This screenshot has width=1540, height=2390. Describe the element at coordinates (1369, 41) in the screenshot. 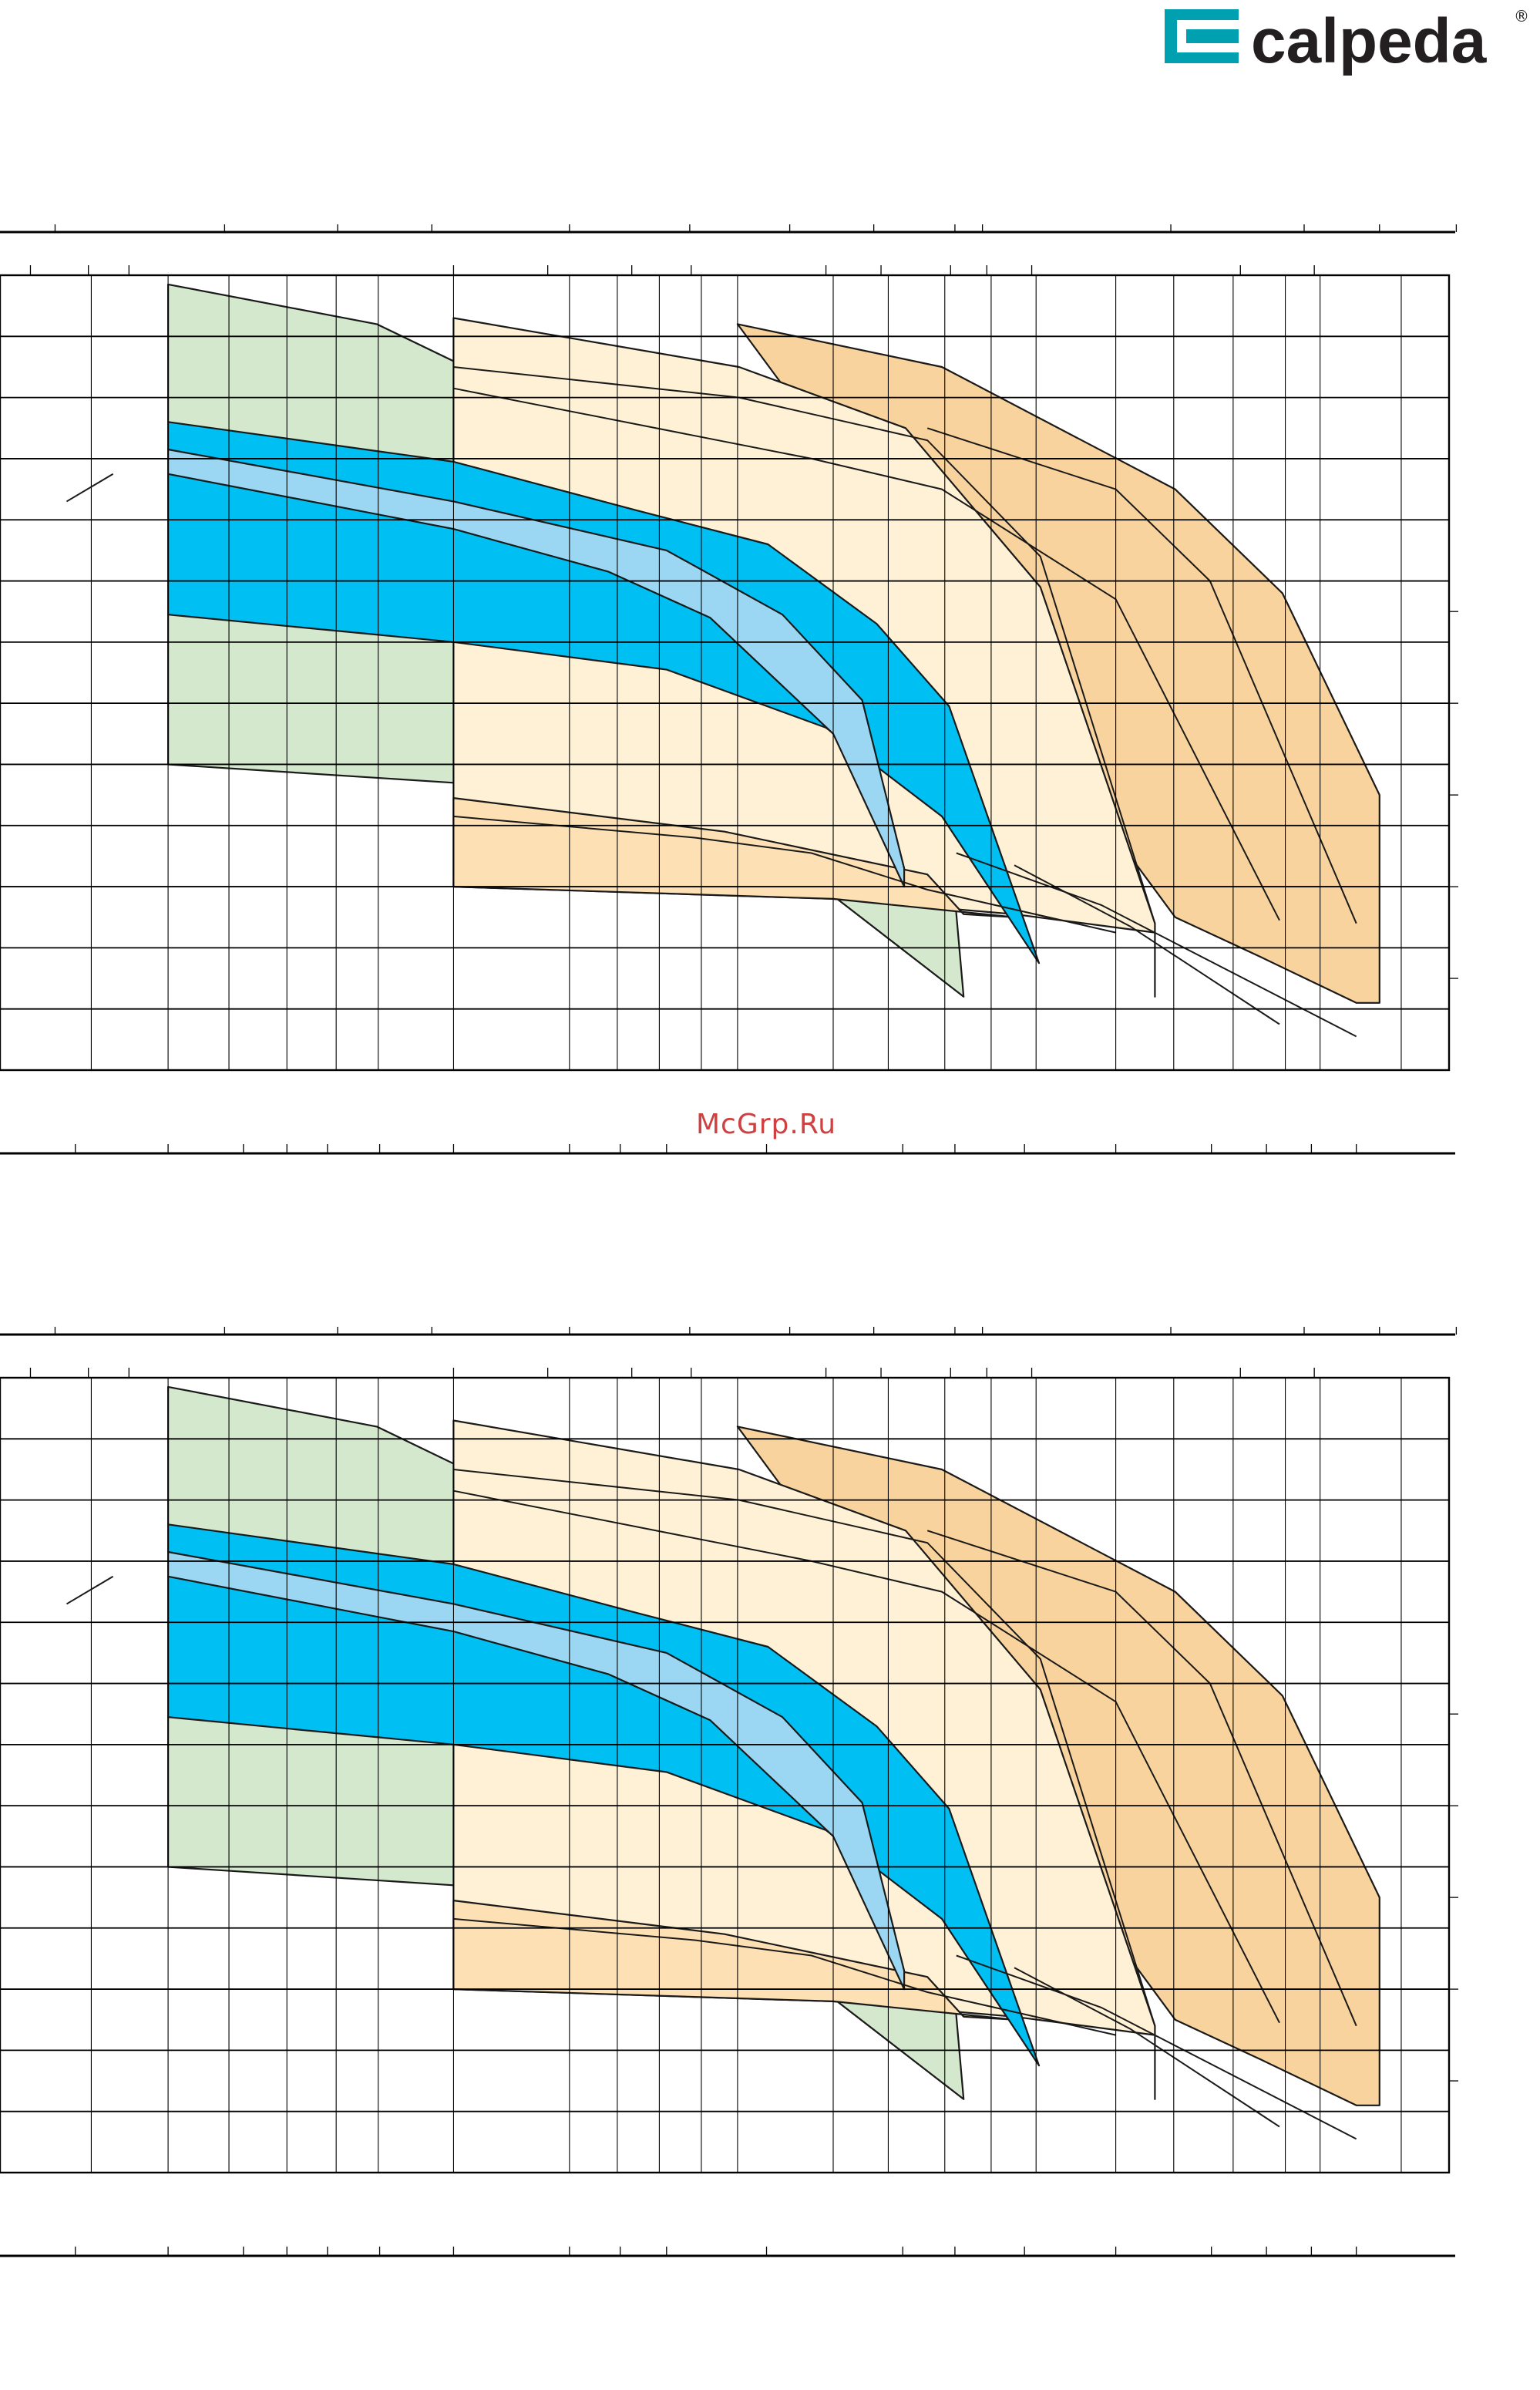

I see `calpeda-logo-text: calpeda` at that location.